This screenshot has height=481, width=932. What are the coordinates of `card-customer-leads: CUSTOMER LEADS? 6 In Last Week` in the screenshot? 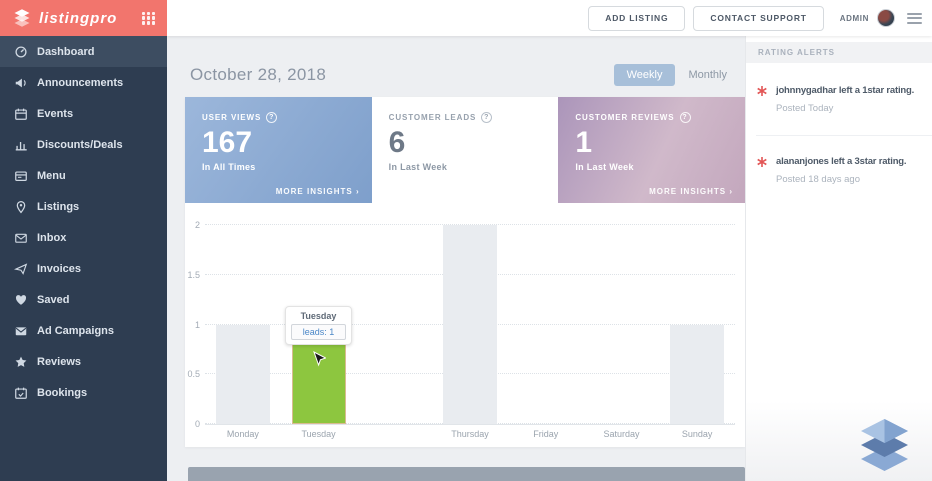 It's located at (465, 150).